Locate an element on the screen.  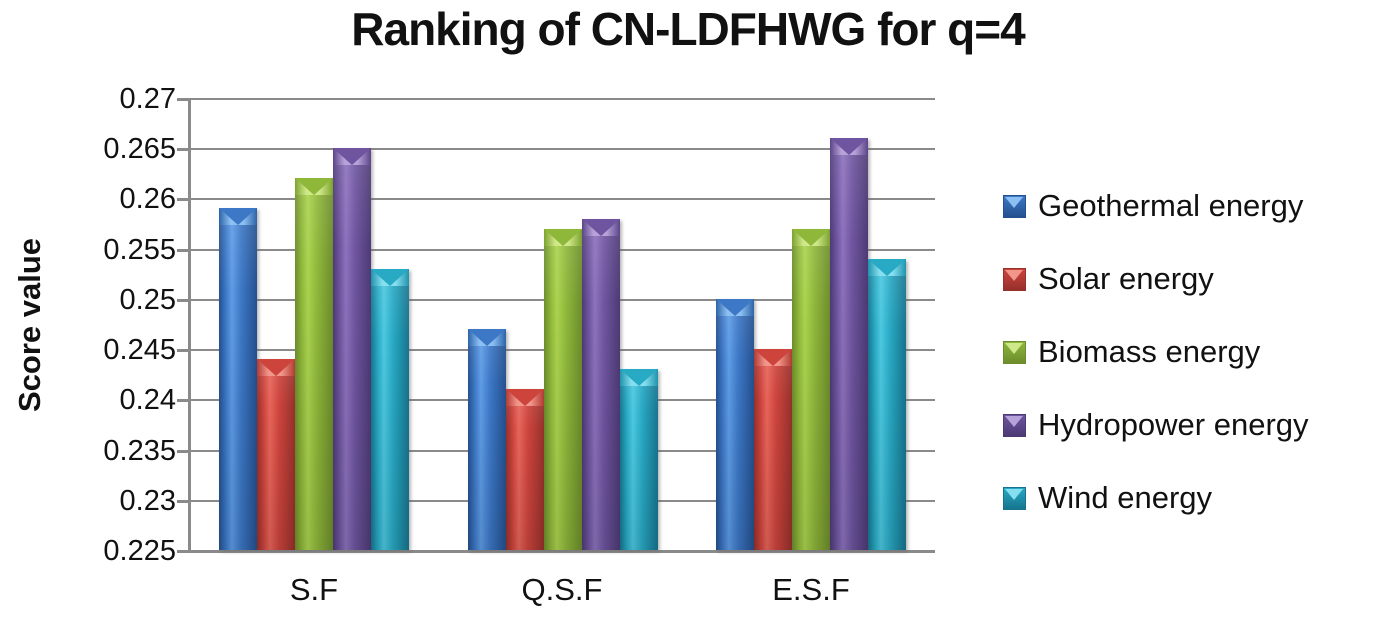
y-tick-label: 0.225 is located at coordinates (139, 551).